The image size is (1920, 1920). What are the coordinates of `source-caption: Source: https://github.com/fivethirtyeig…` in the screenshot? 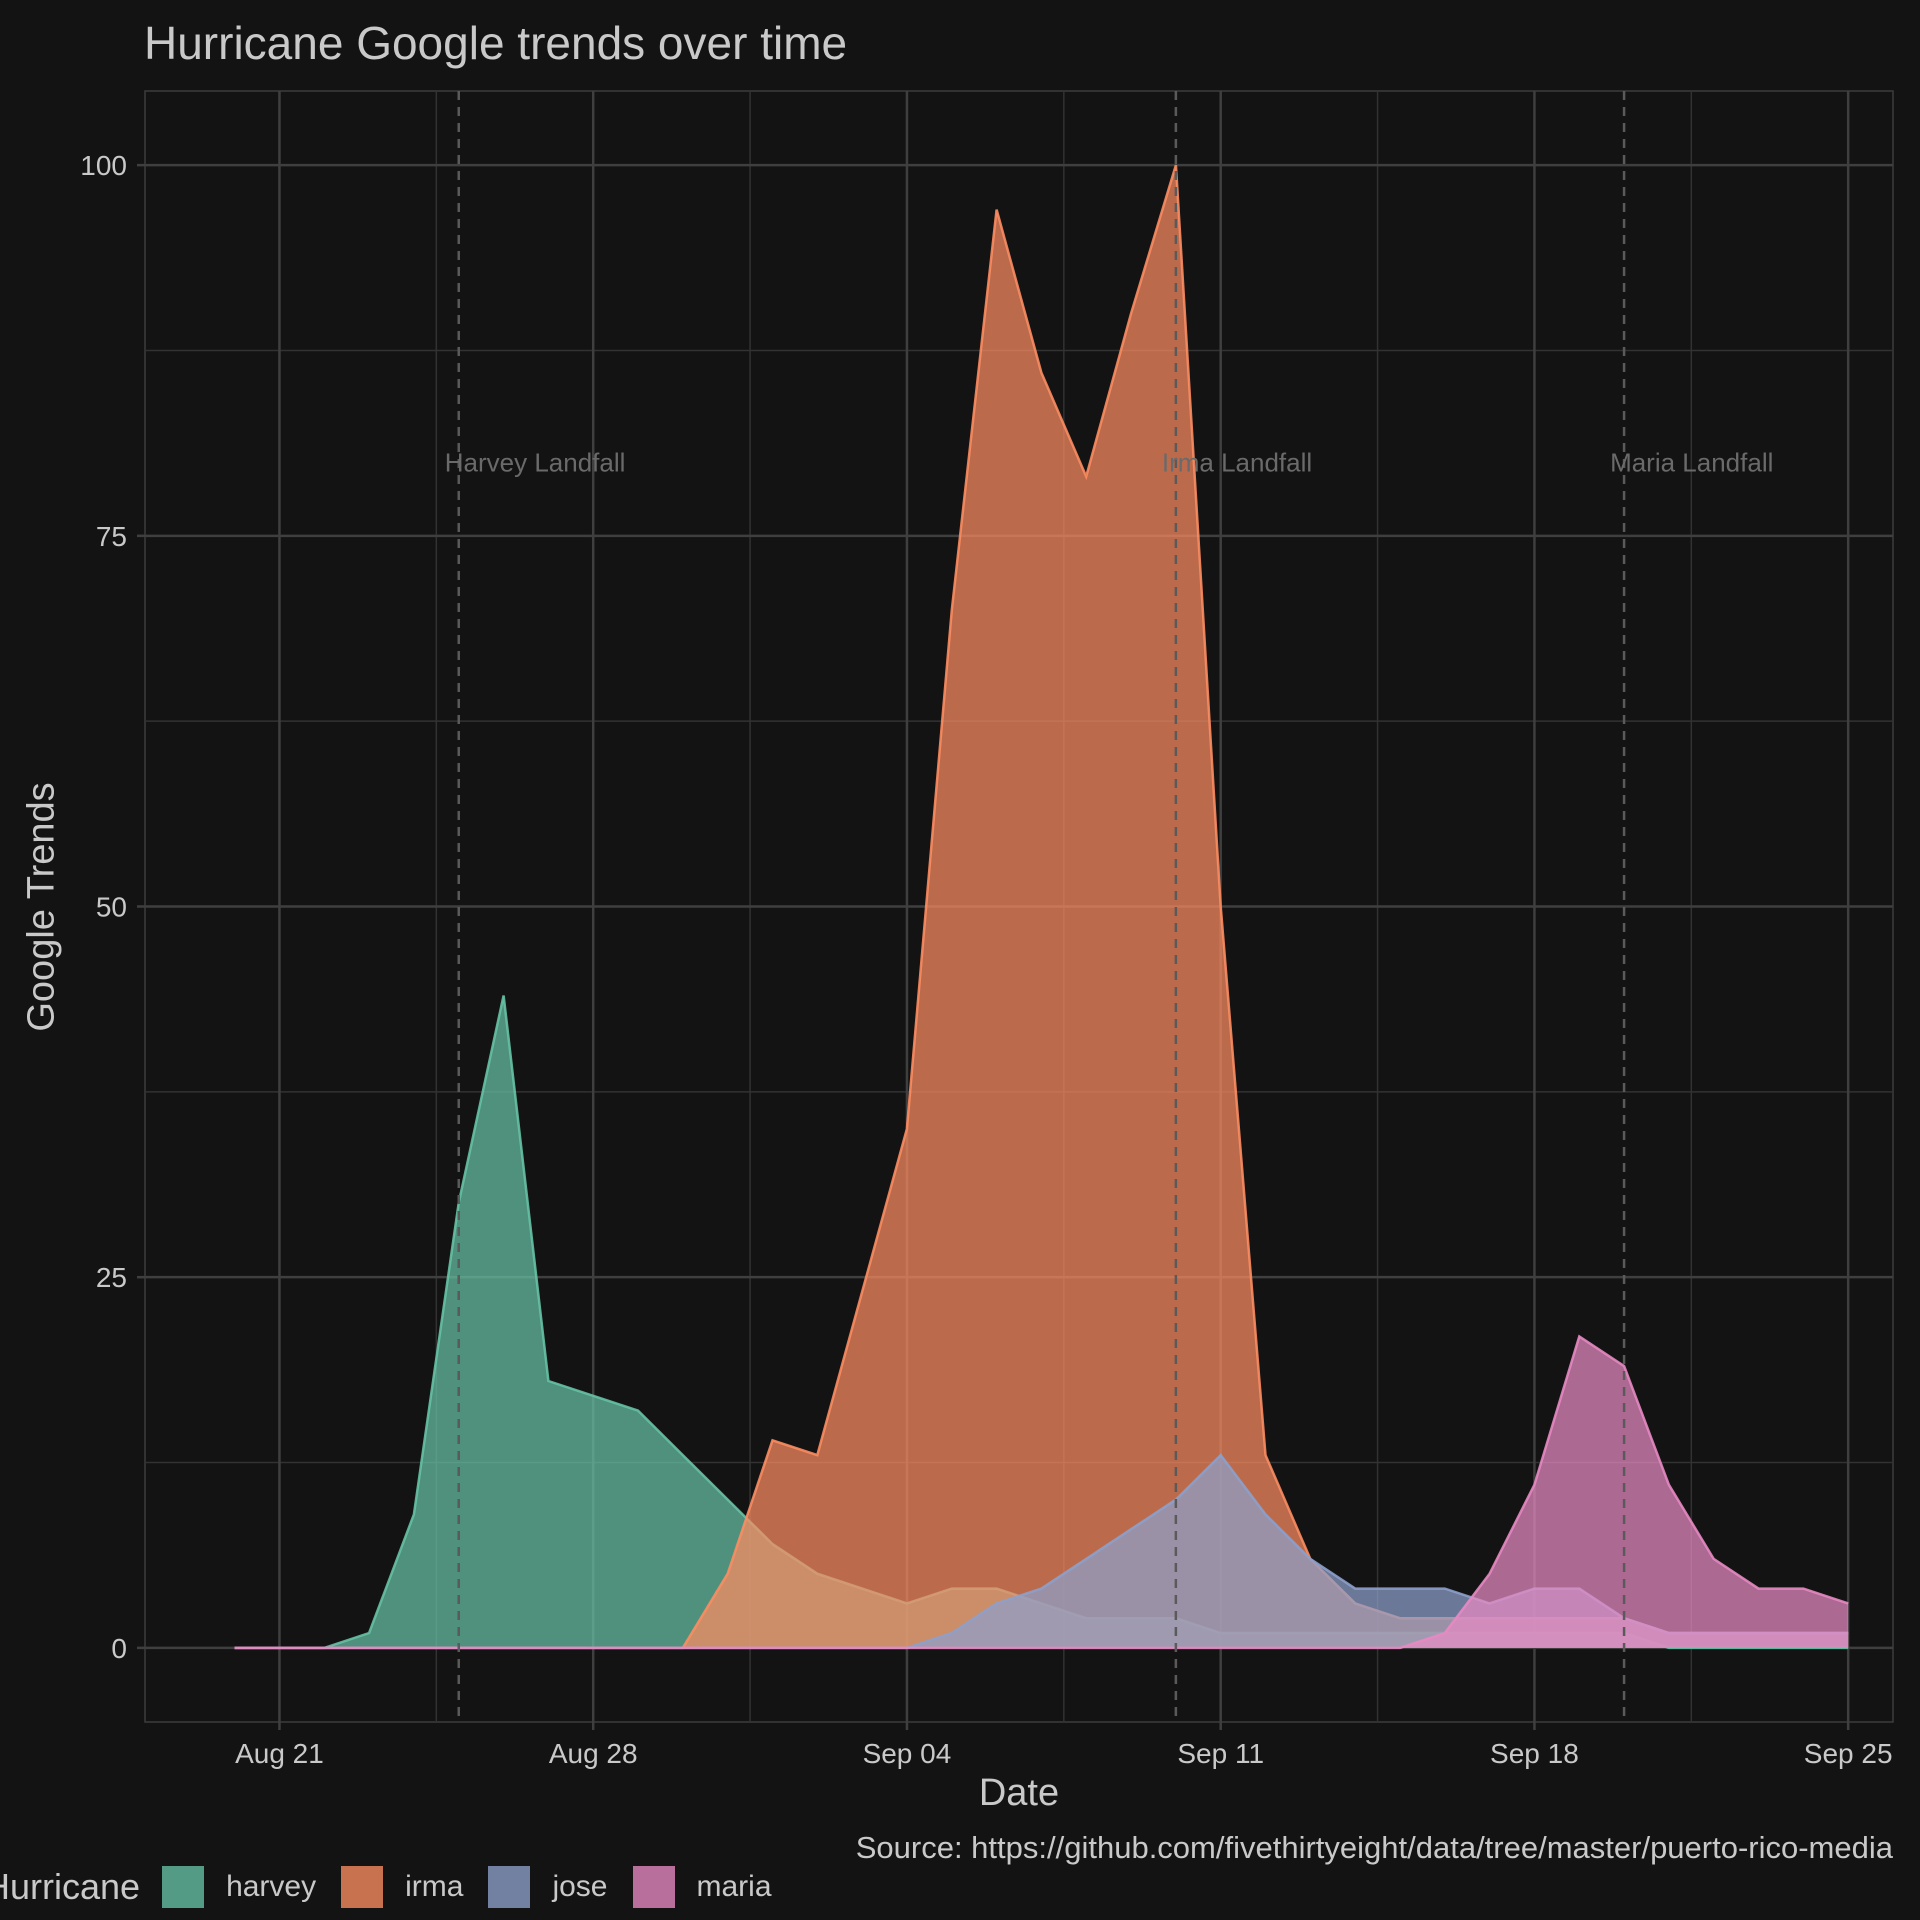 It's located at (1374, 1847).